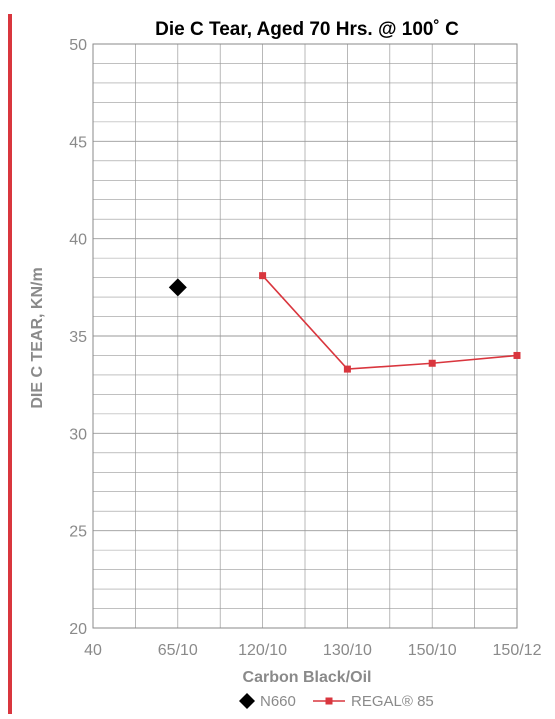 Image resolution: width=555 pixels, height=719 pixels. What do you see at coordinates (517, 650) in the screenshot?
I see `x-tick-label: 150/12` at bounding box center [517, 650].